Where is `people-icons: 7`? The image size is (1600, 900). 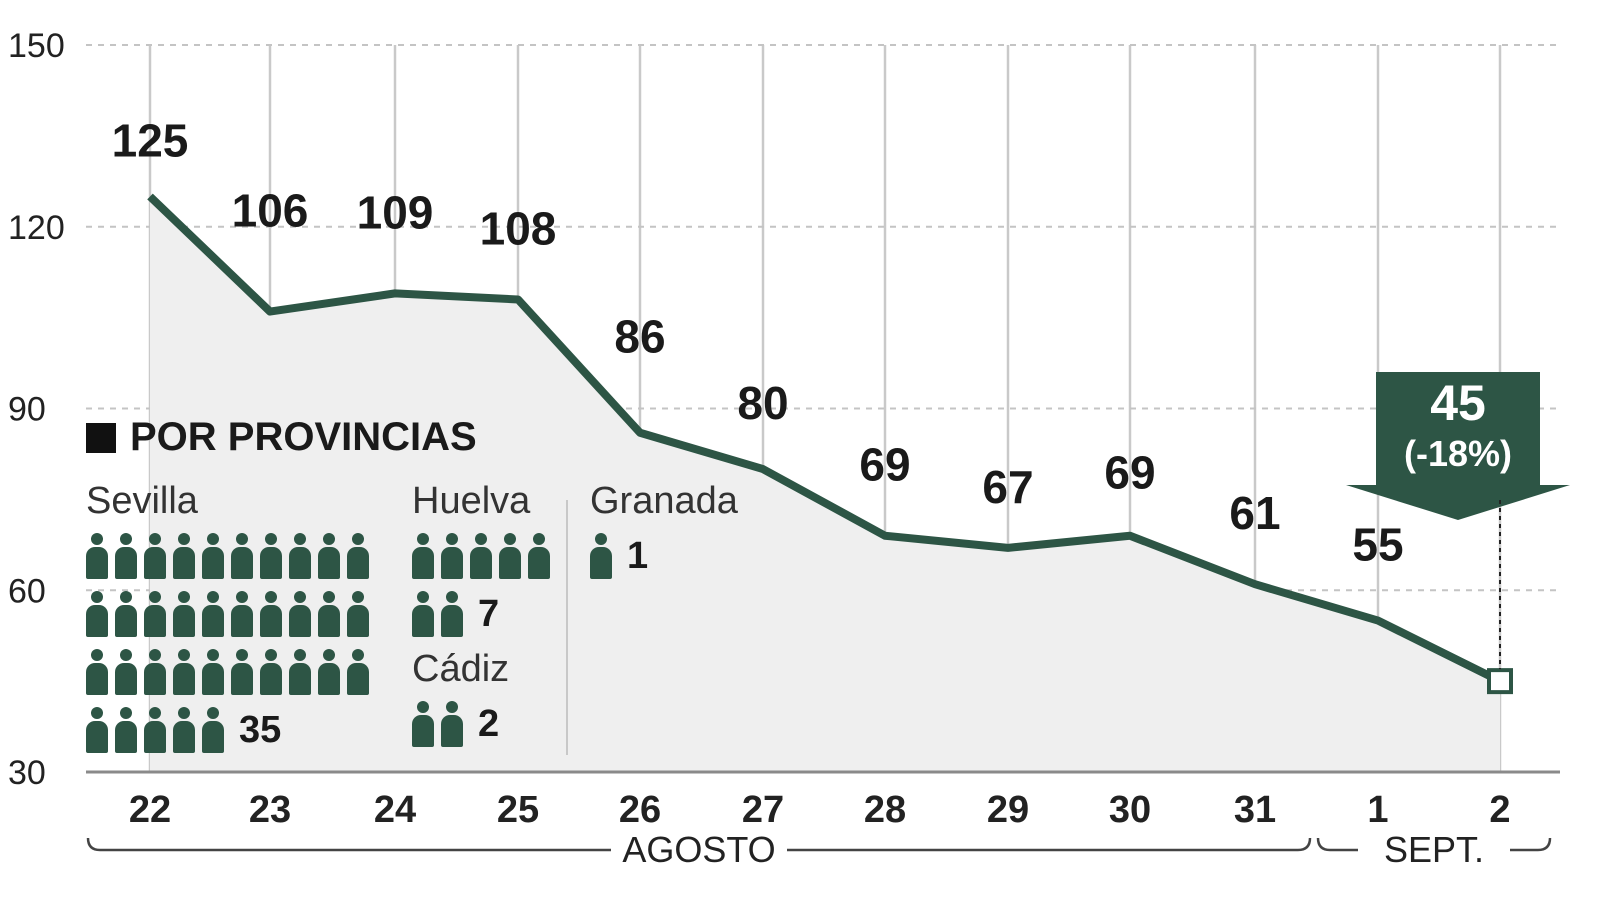
people-icons: 7 is located at coordinates (487, 591).